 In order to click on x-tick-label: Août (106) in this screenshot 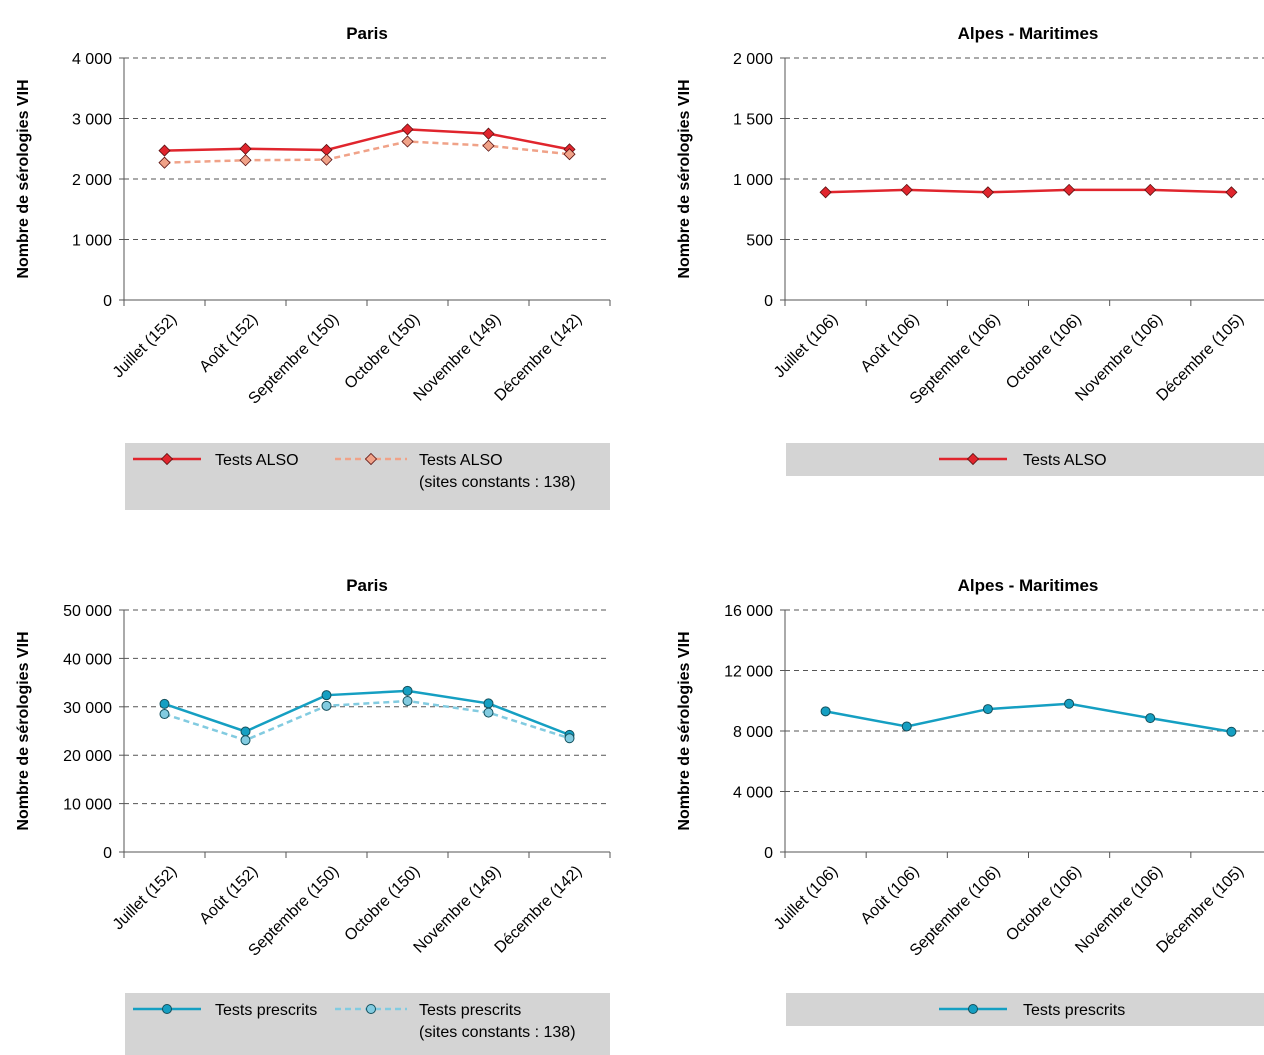, I will do `click(890, 343)`.